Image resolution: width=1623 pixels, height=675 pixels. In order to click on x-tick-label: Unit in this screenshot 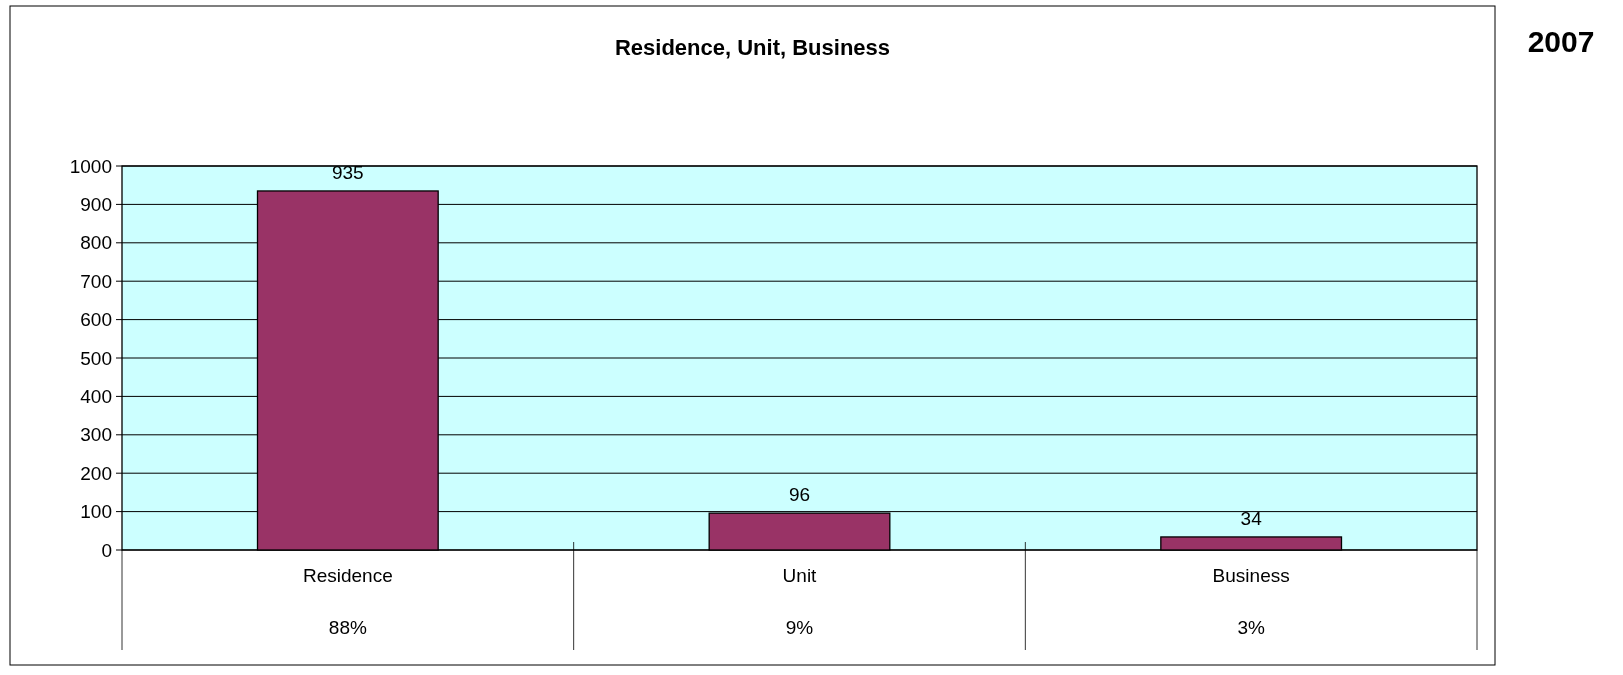, I will do `click(800, 575)`.